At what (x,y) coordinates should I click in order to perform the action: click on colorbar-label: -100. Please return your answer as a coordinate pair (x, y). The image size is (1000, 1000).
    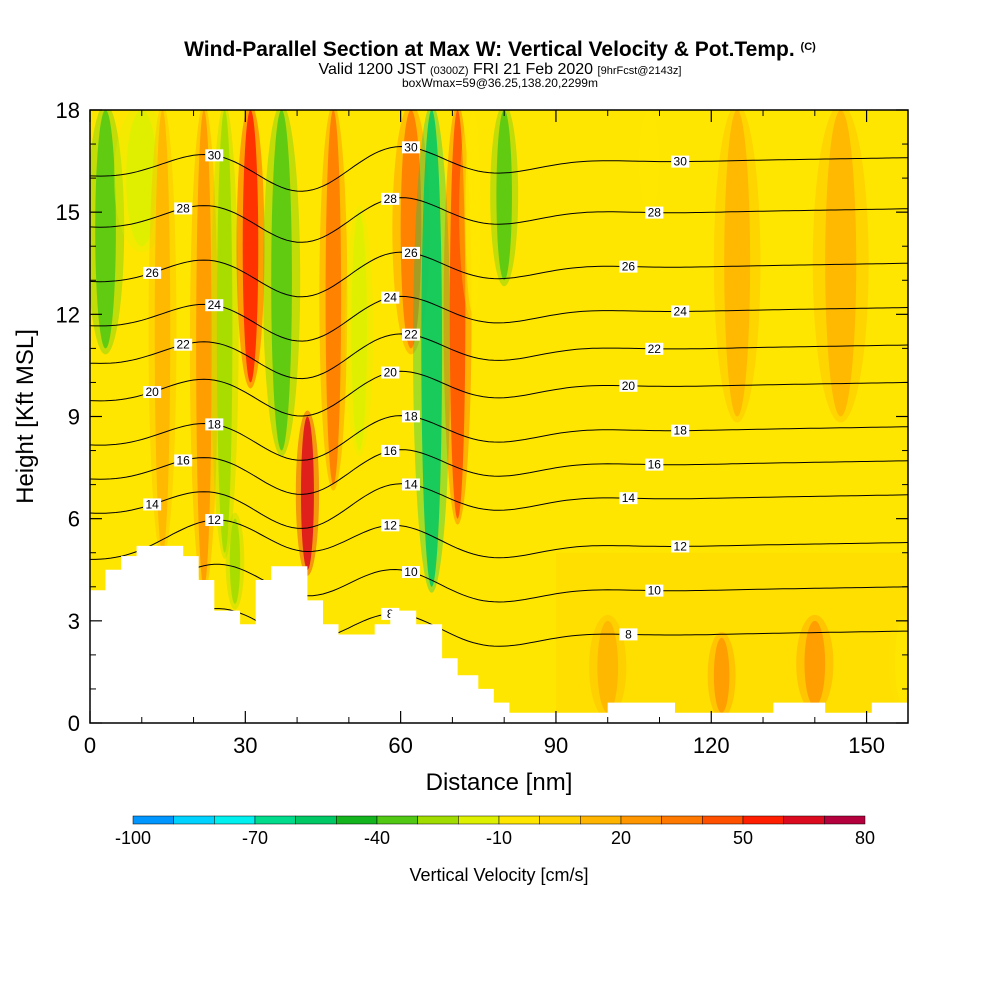
    Looking at the image, I should click on (133, 838).